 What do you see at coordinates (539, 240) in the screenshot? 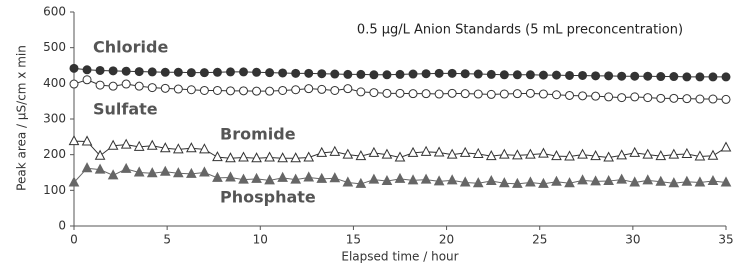
I see `x-tick-label: 25` at bounding box center [539, 240].